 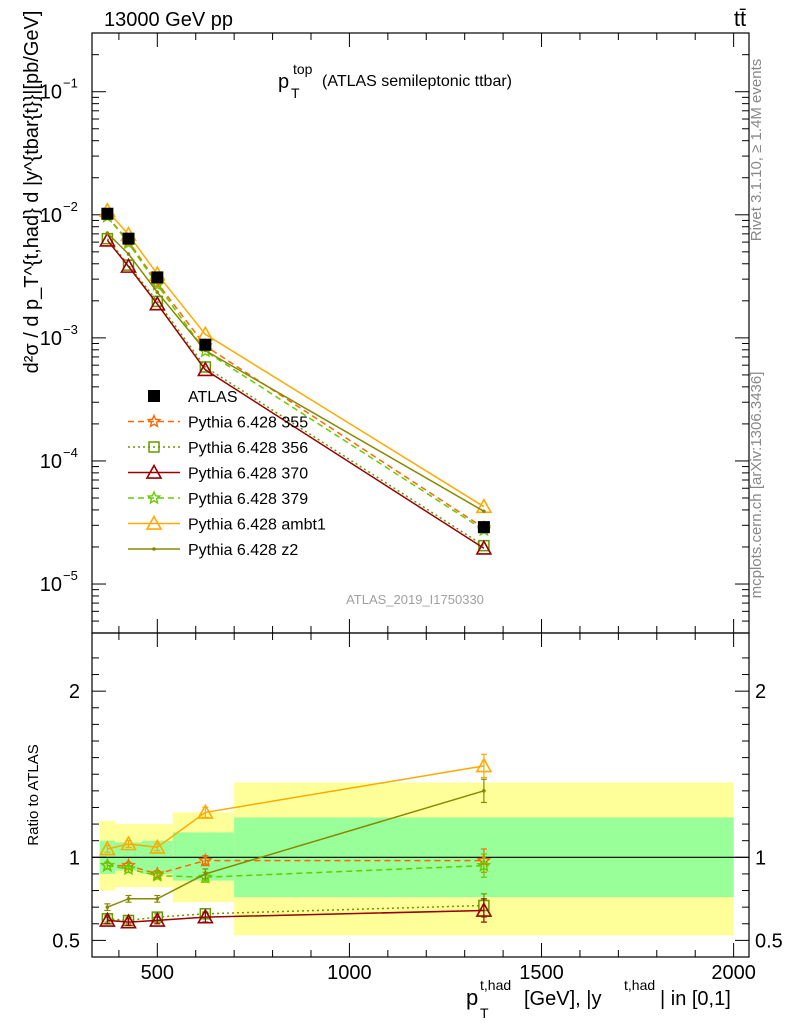 I want to click on energy-label: 13000 GeV pp, so click(x=168, y=20).